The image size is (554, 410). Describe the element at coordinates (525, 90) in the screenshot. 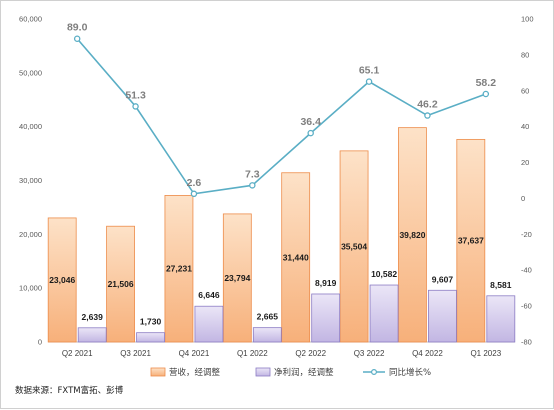

I see `y-right-tick-label: 60` at that location.